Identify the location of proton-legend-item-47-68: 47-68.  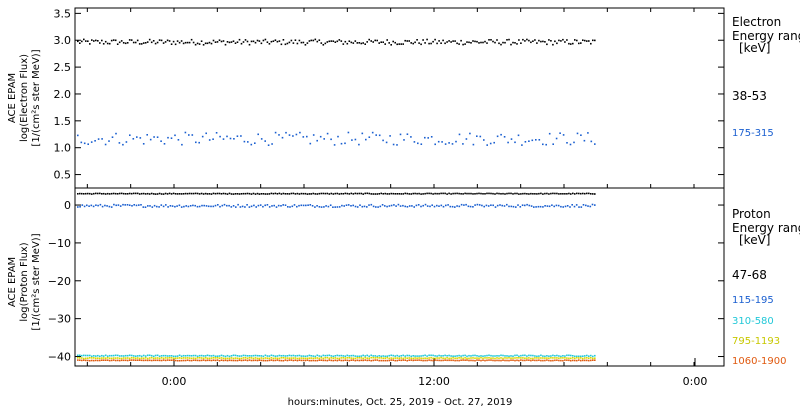
(749, 275).